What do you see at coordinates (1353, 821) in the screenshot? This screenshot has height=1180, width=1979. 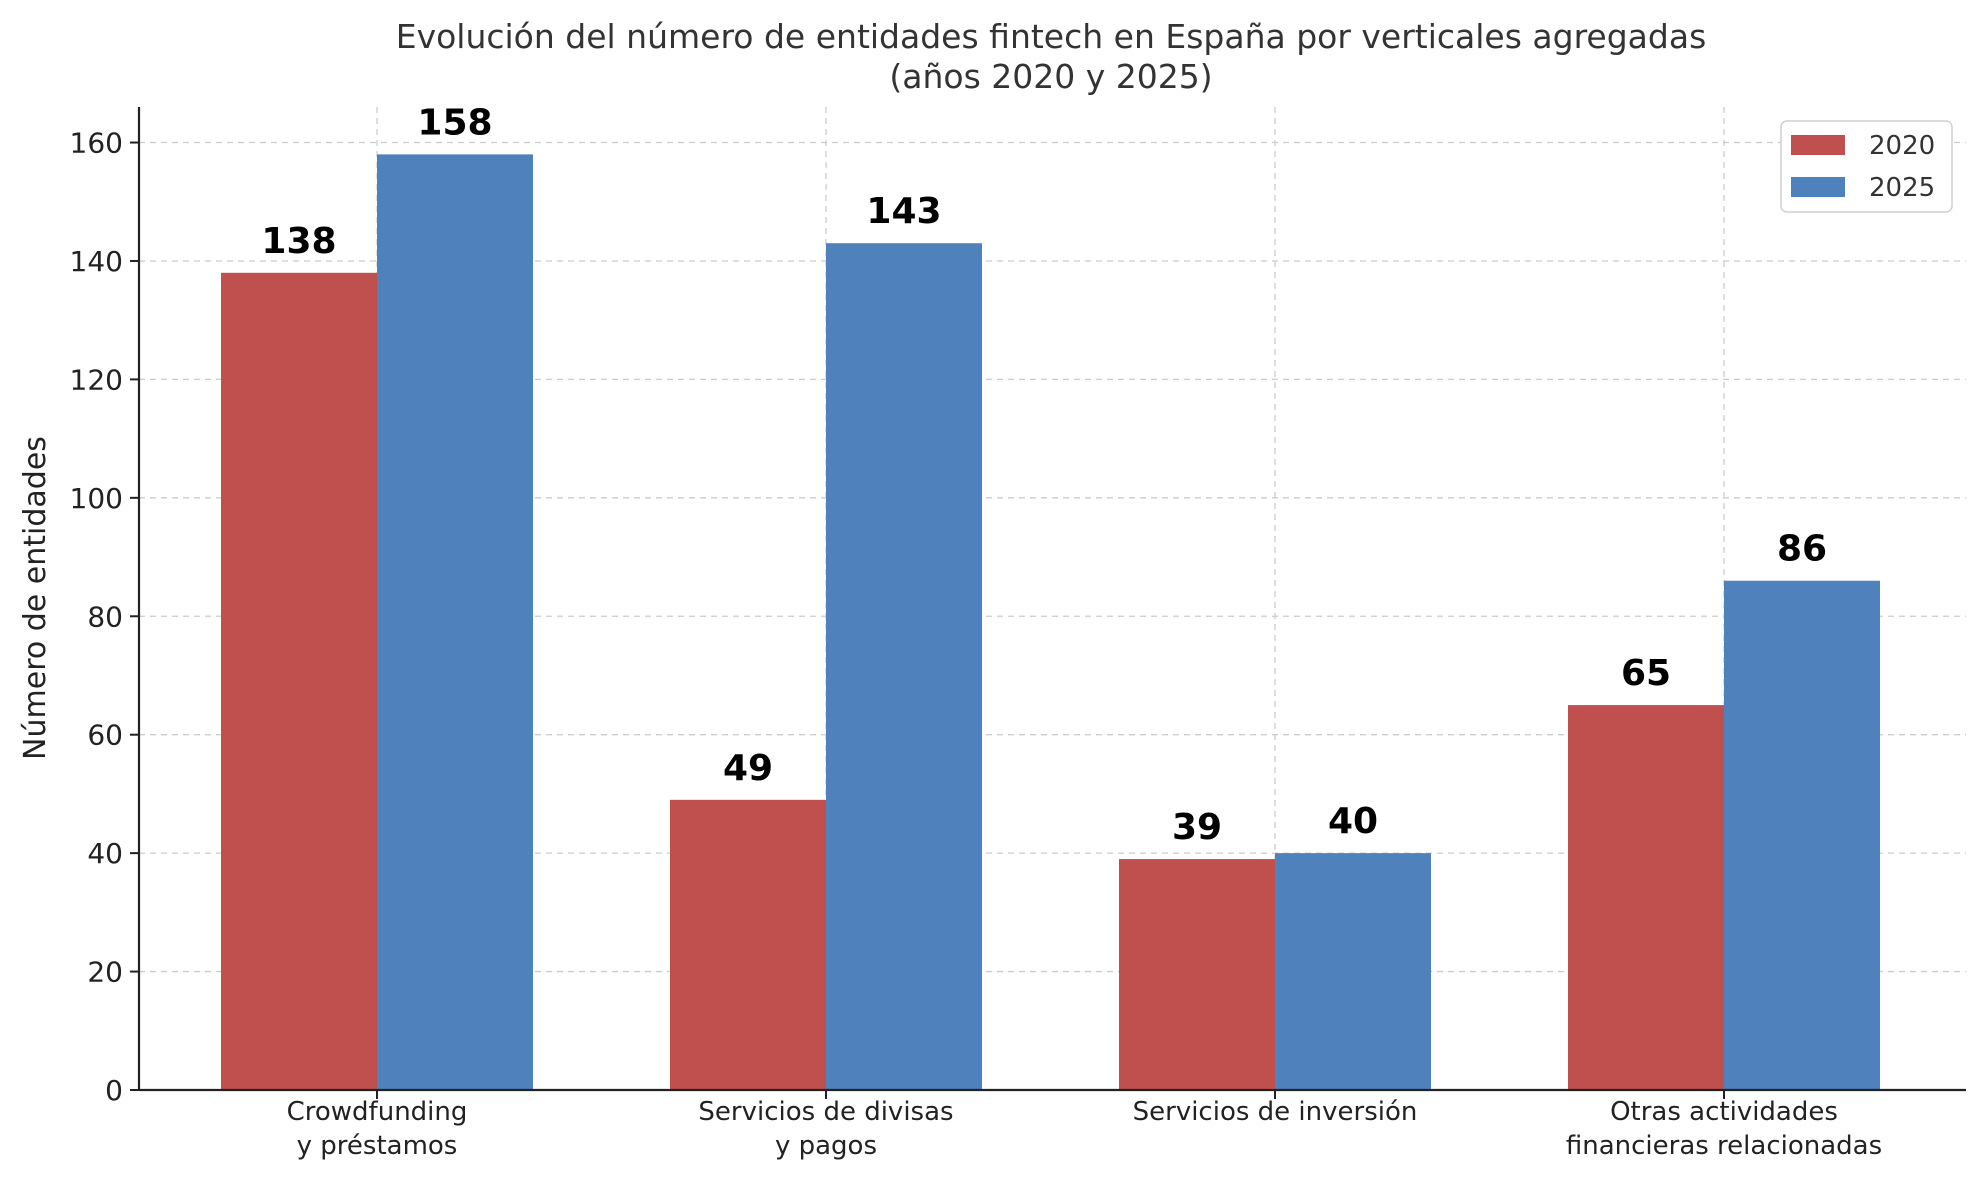 I see `value-label-2025-2: 40` at bounding box center [1353, 821].